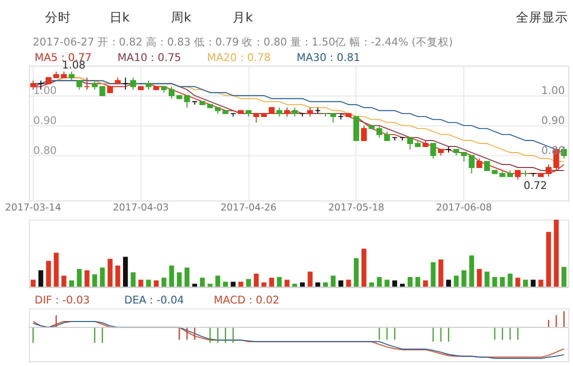 This screenshot has height=366, width=573. Describe the element at coordinates (464, 208) in the screenshot. I see `x-tick-label: 2017-06-08` at that location.